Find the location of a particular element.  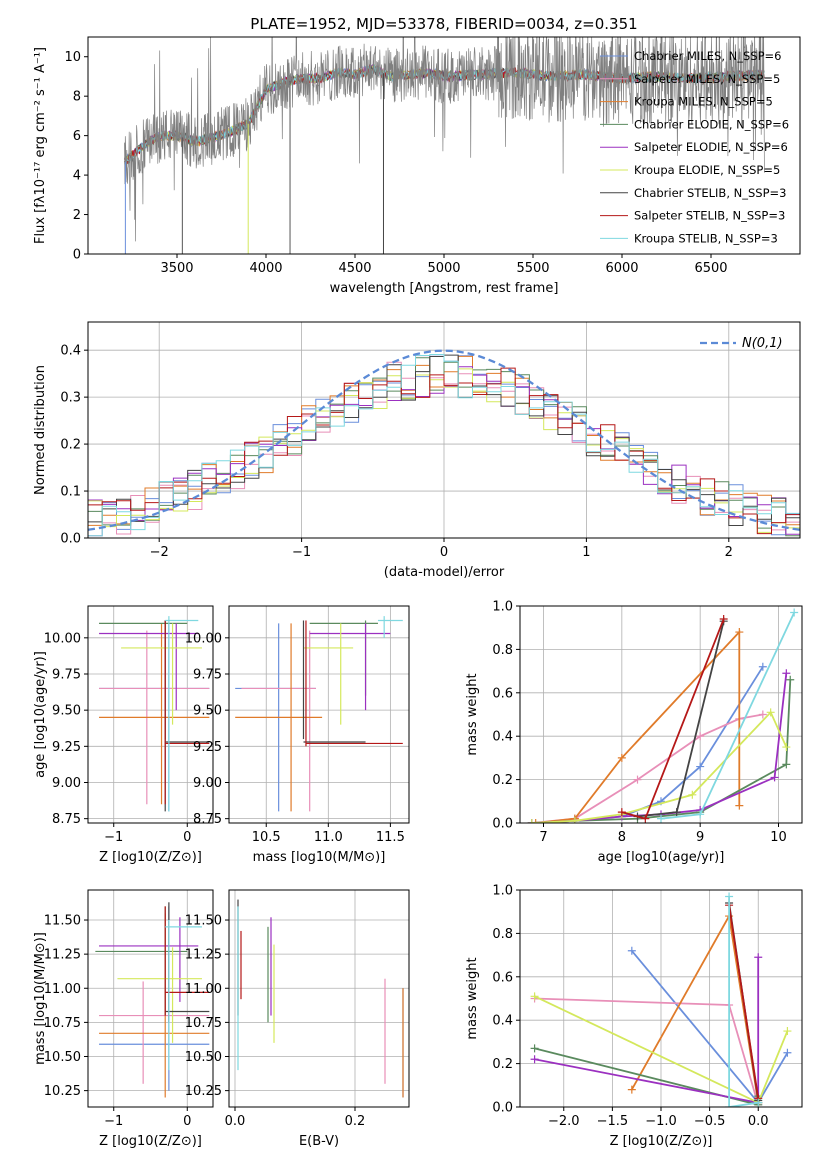

x-tick-label: −1.5 is located at coordinates (613, 1121).